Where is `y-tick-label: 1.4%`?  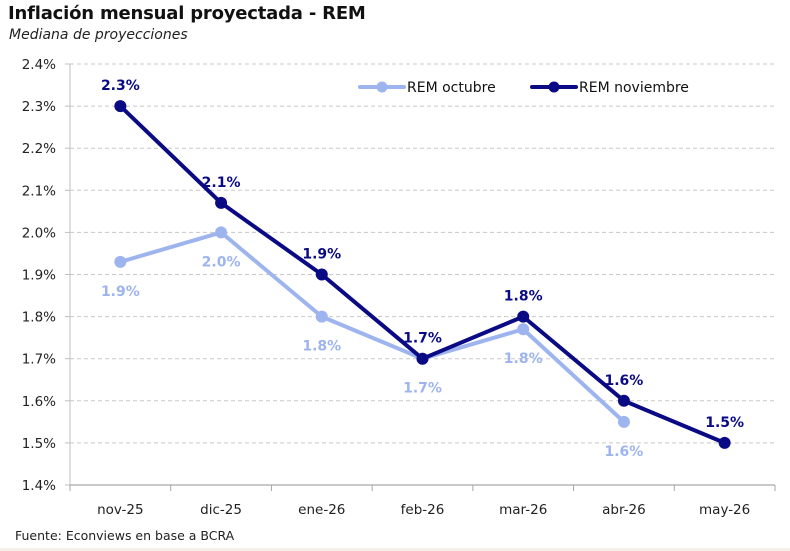
y-tick-label: 1.4% is located at coordinates (39, 486).